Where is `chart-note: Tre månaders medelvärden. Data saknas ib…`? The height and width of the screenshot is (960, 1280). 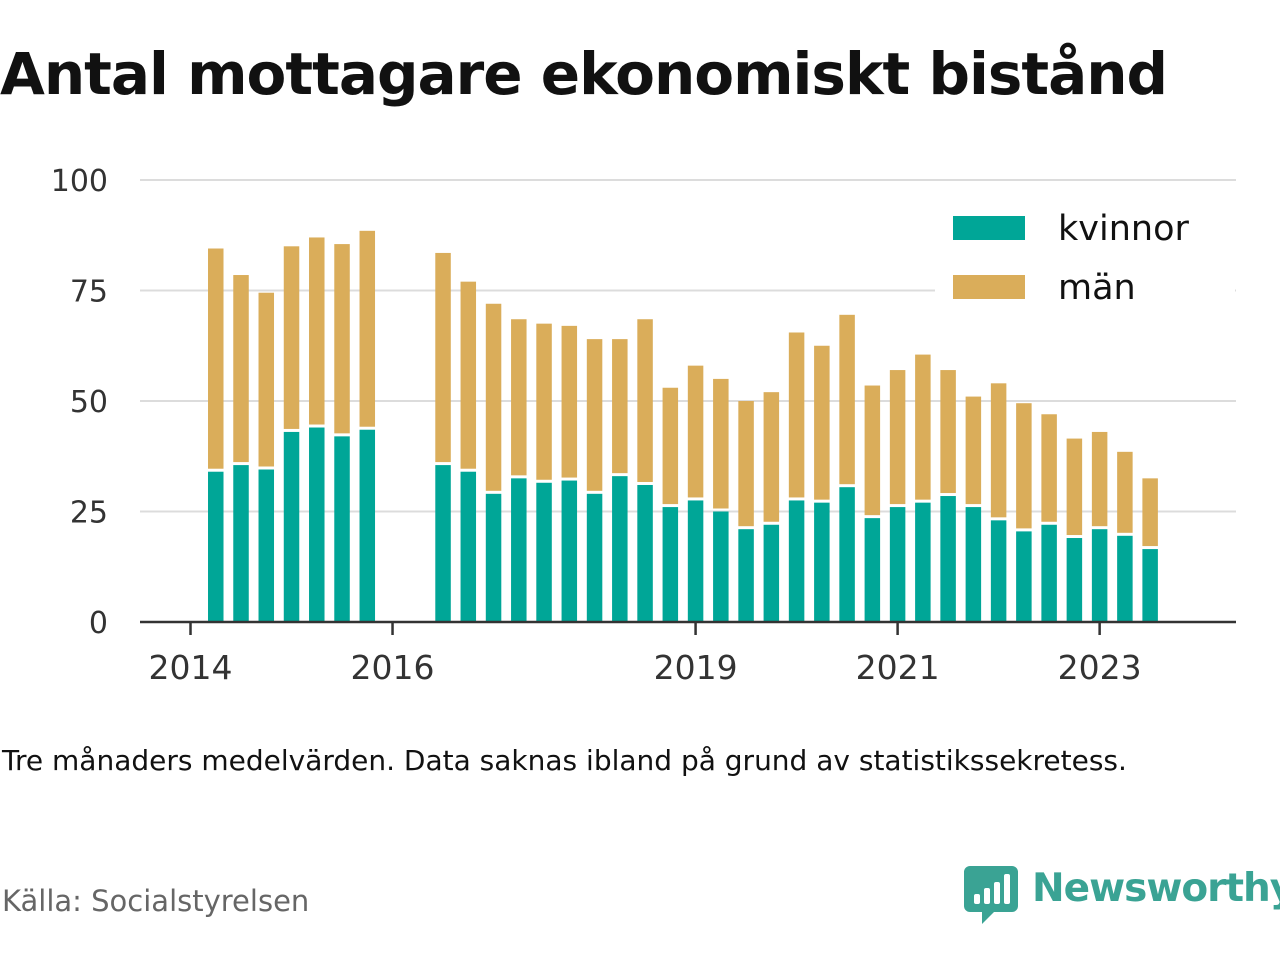
chart-note: Tre månaders medelvärden. Data saknas ib… is located at coordinates (564, 760).